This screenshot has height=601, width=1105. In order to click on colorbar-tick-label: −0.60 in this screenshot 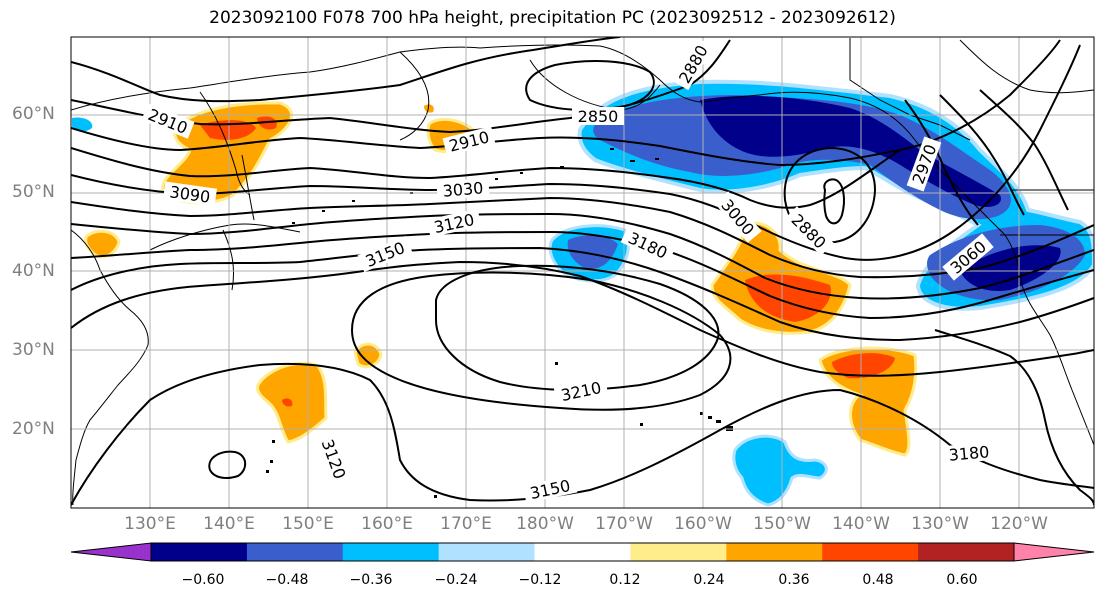, I will do `click(203, 580)`.